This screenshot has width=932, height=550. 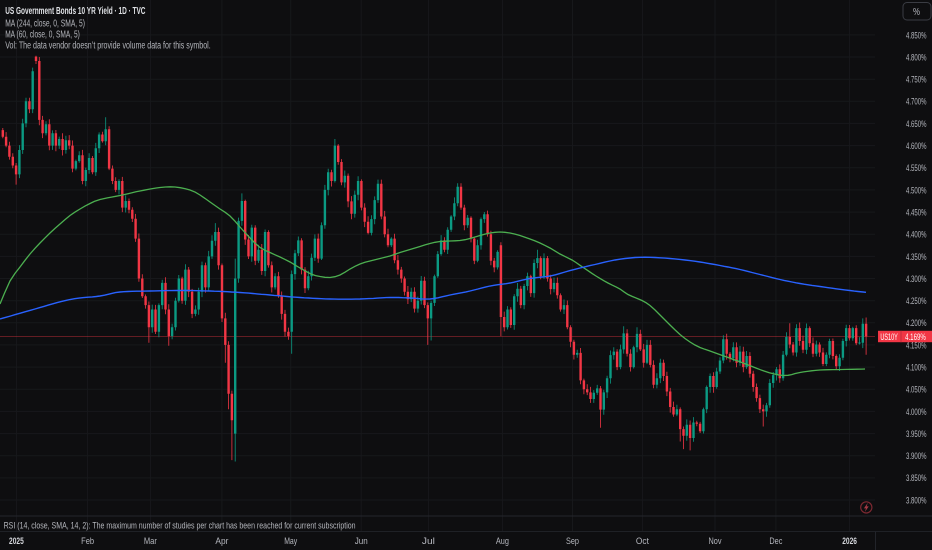 What do you see at coordinates (715, 541) in the screenshot?
I see `svg-text: Nov` at bounding box center [715, 541].